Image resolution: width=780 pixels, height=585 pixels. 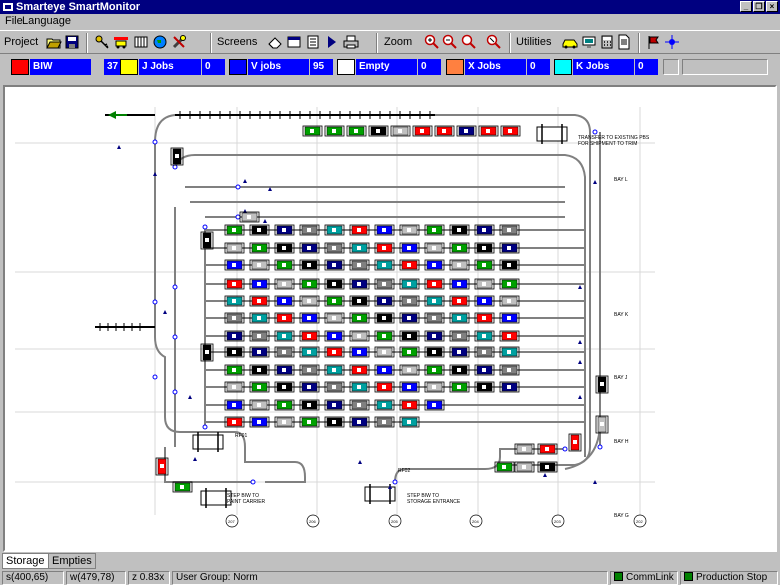 What do you see at coordinates (746, 6) in the screenshot?
I see `minimize-button: _` at bounding box center [746, 6].